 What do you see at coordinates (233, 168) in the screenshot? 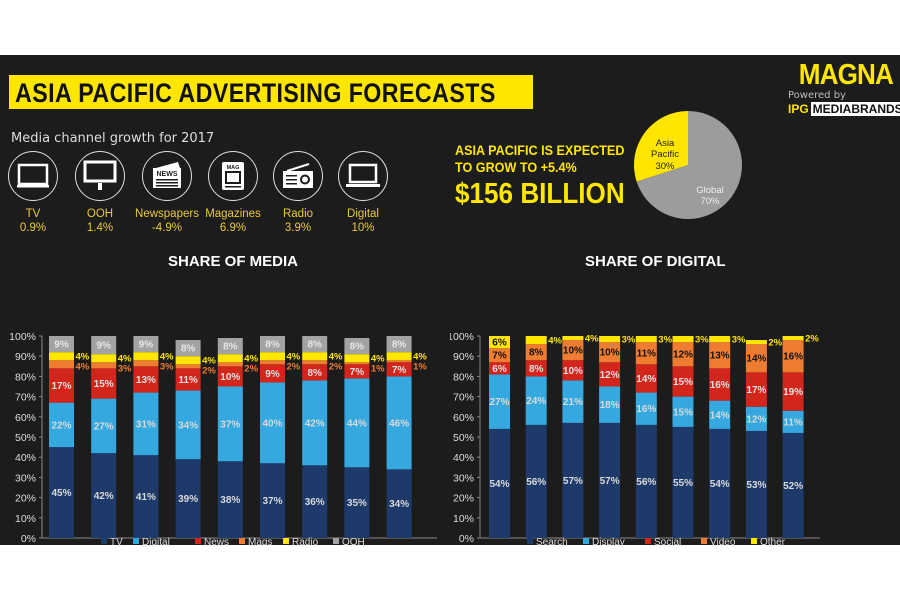
I see `magazine-icon-text: MAG` at bounding box center [233, 168].